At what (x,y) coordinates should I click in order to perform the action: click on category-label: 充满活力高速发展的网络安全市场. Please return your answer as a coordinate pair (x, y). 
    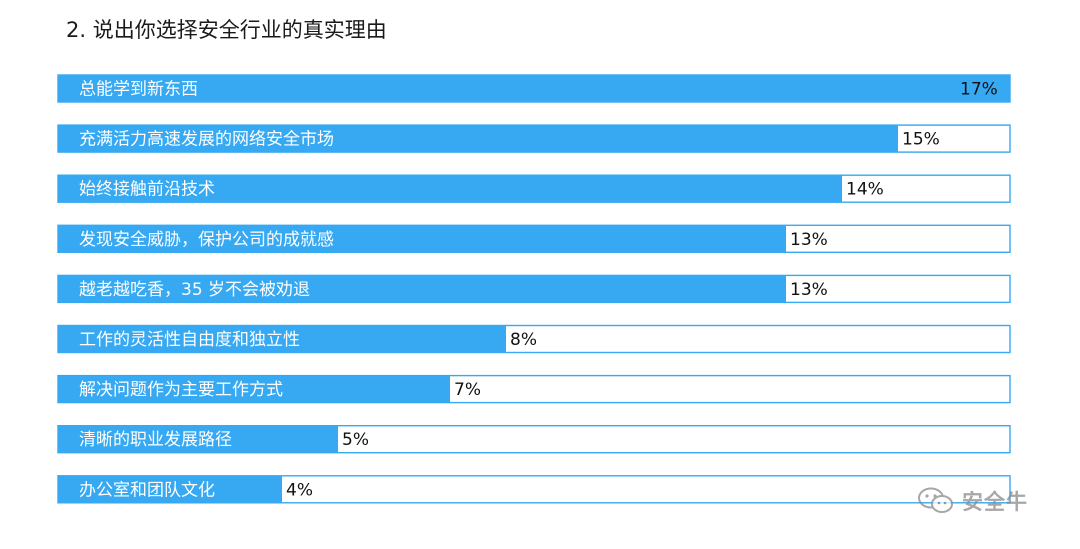
    Looking at the image, I should click on (206, 140).